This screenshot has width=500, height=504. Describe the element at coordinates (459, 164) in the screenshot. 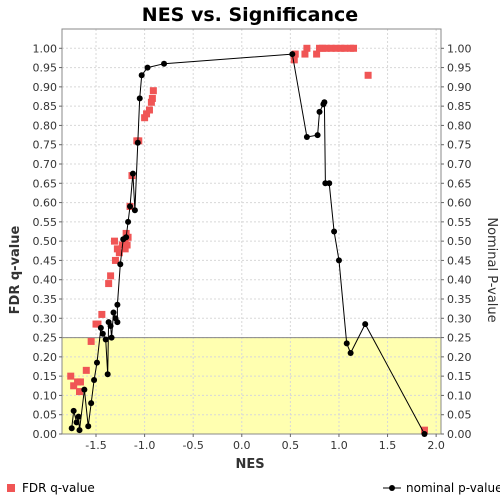

I see `y-tick-label-right: 0.70` at that location.